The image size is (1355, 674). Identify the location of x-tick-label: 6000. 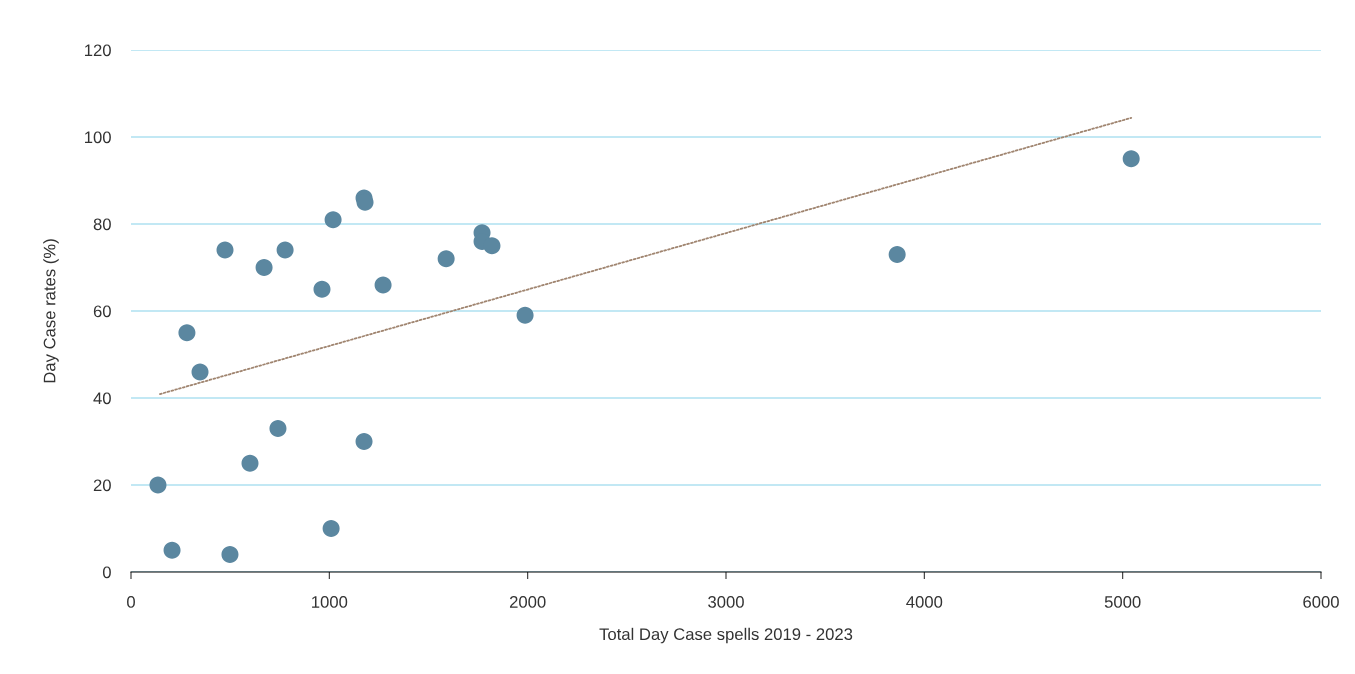
(1321, 602).